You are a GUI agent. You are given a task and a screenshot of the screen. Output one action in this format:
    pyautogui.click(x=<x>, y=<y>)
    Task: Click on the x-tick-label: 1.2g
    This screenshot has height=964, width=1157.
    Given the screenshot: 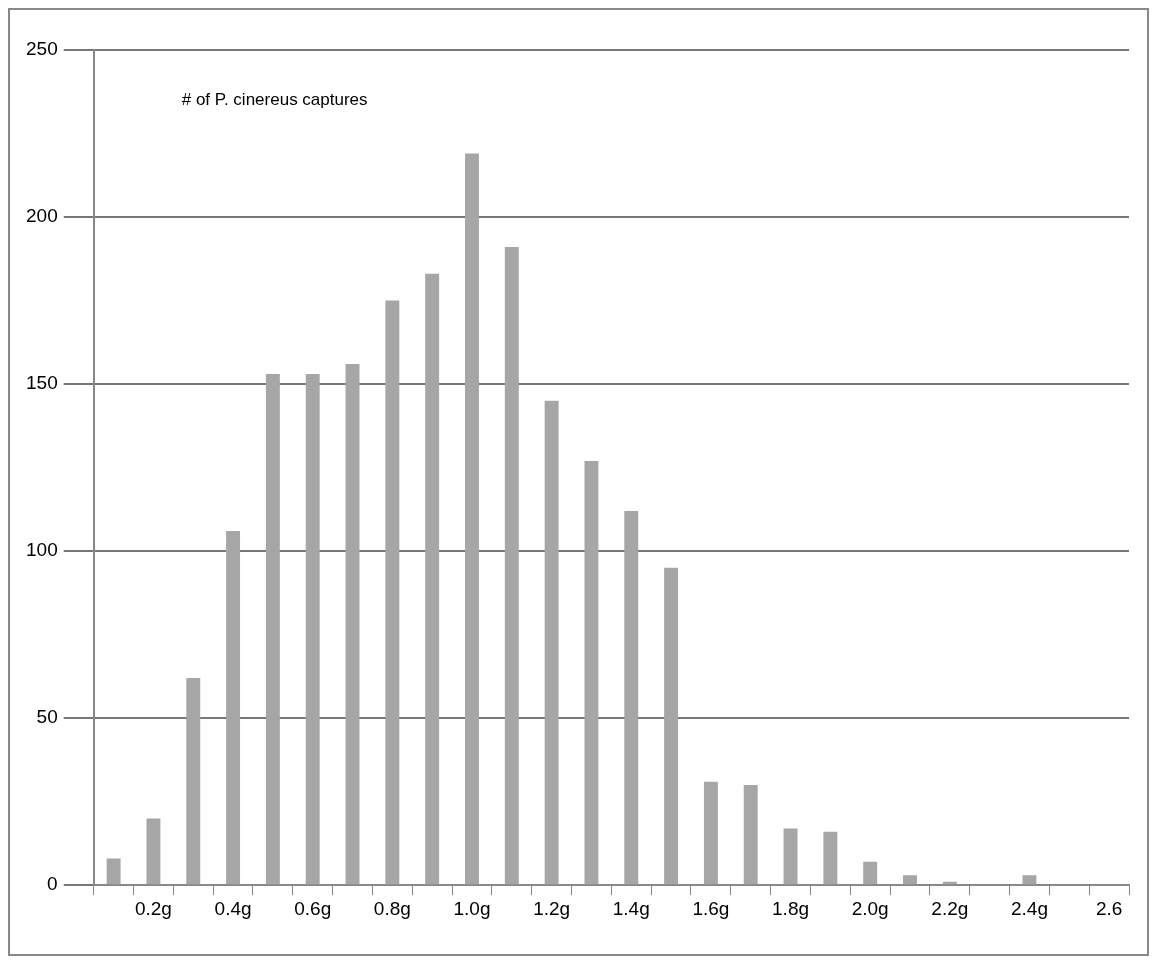 What is the action you would take?
    pyautogui.click(x=552, y=908)
    